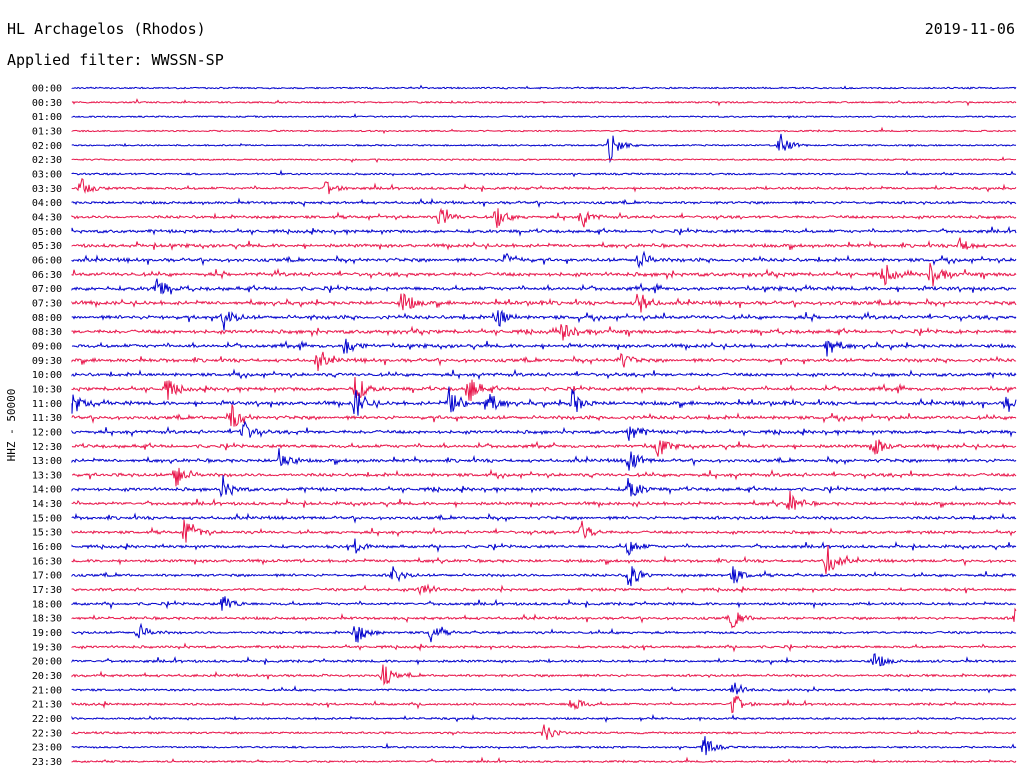  I want to click on tick-label: 07:00, so click(47, 289).